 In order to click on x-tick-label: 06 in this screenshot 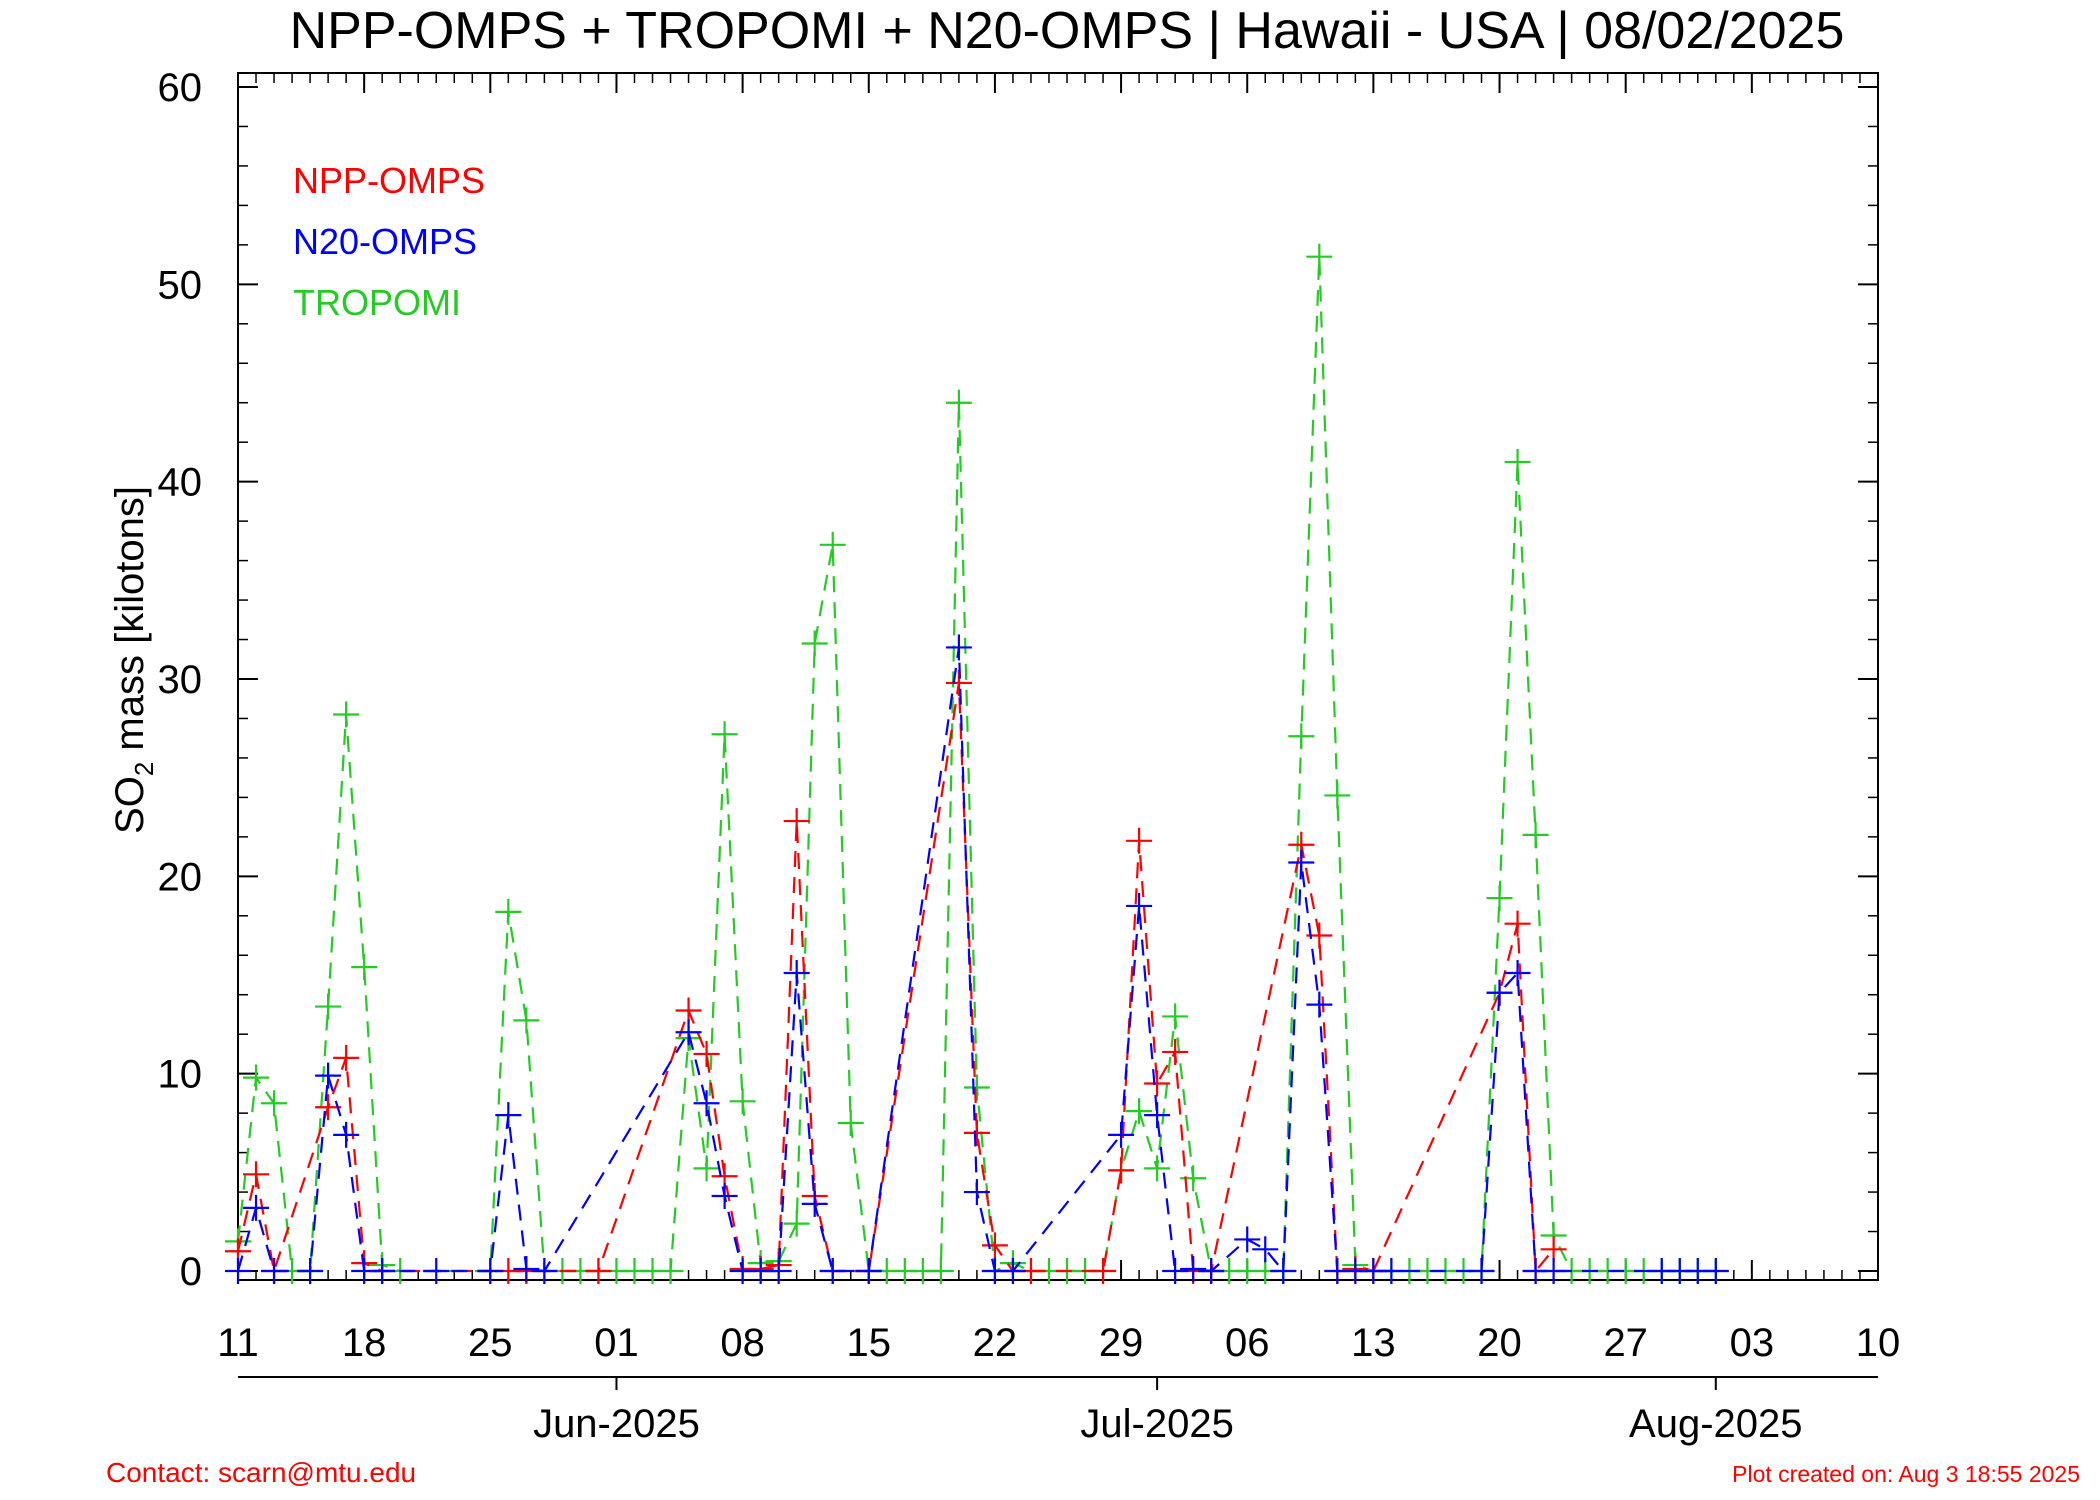, I will do `click(1247, 1343)`.